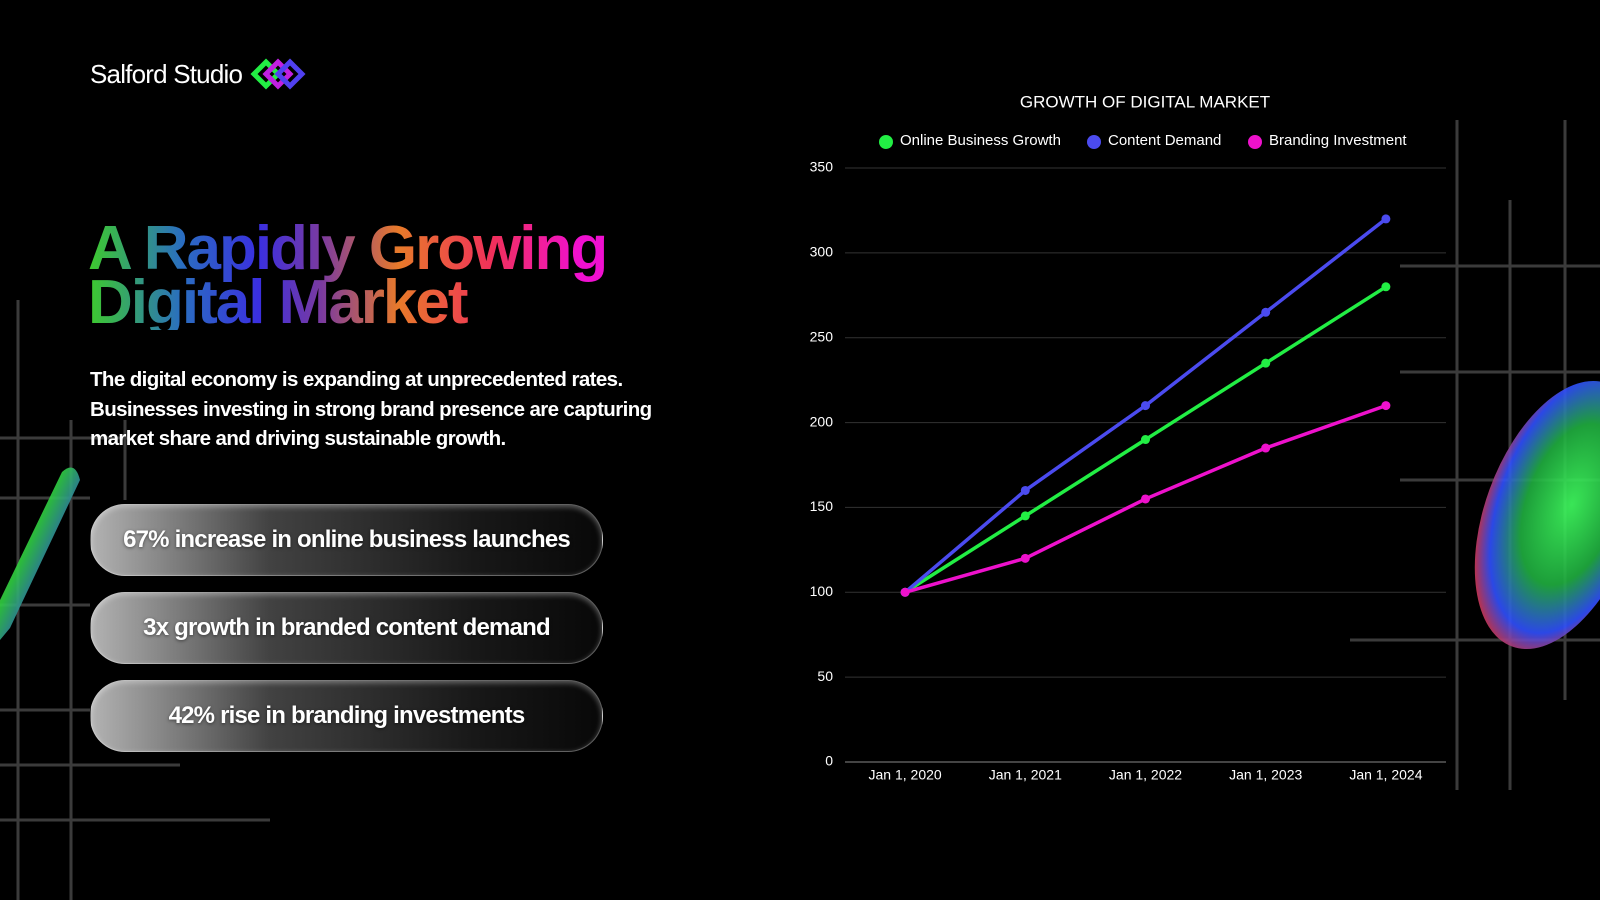  I want to click on legend-label: Content Demand, so click(1164, 140).